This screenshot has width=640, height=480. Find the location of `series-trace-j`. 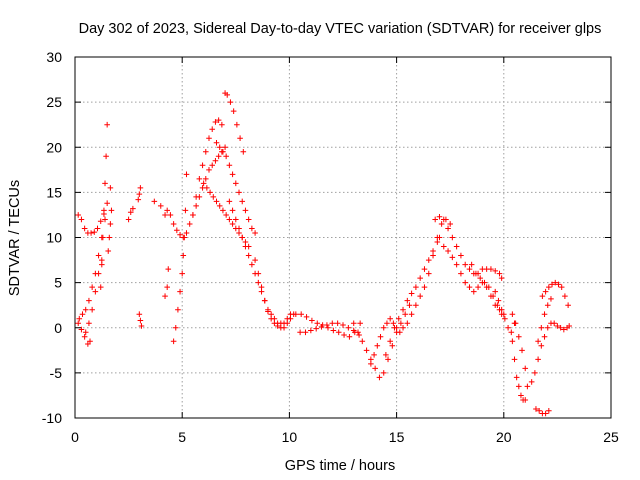

series-trace-j is located at coordinates (180, 258).